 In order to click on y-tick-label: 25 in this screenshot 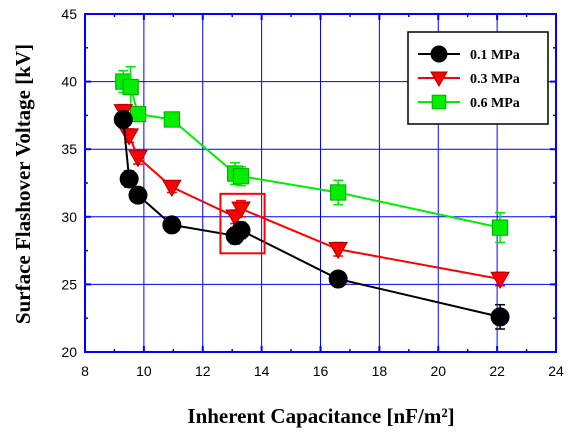, I will do `click(69, 284)`.